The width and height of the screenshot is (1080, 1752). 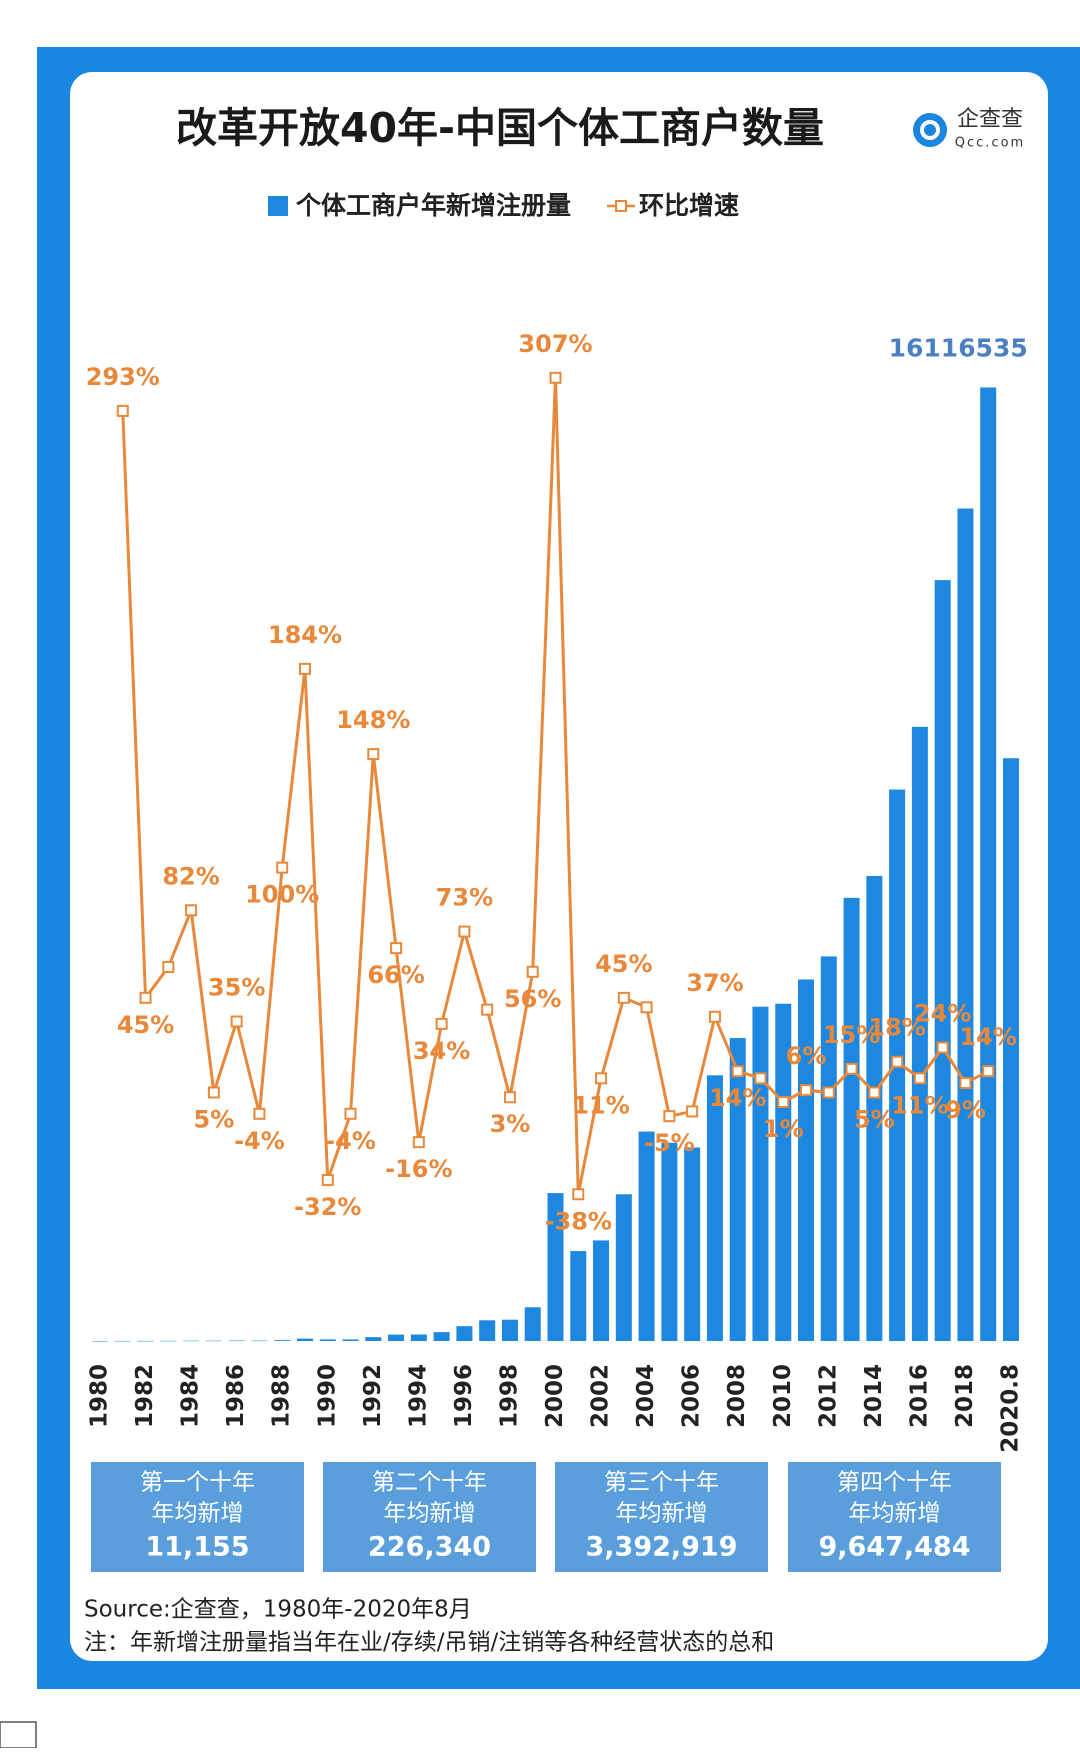 I want to click on x-tick-label: 2006, so click(x=692, y=1396).